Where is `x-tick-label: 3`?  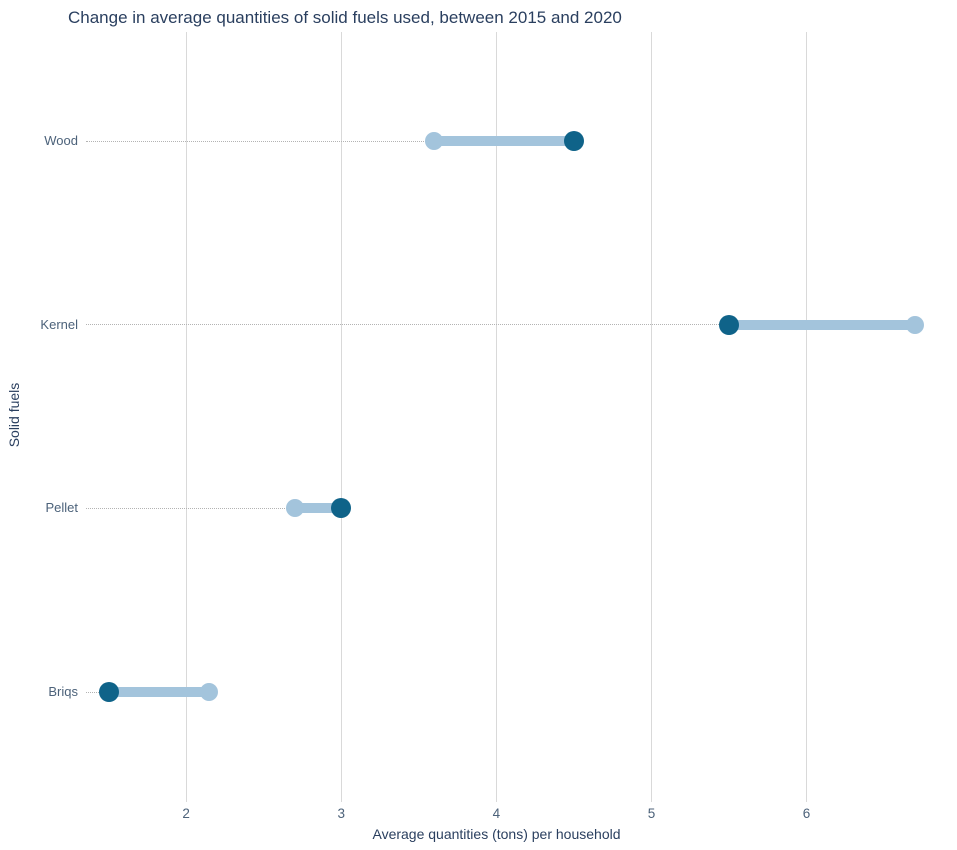
x-tick-label: 3 is located at coordinates (341, 813).